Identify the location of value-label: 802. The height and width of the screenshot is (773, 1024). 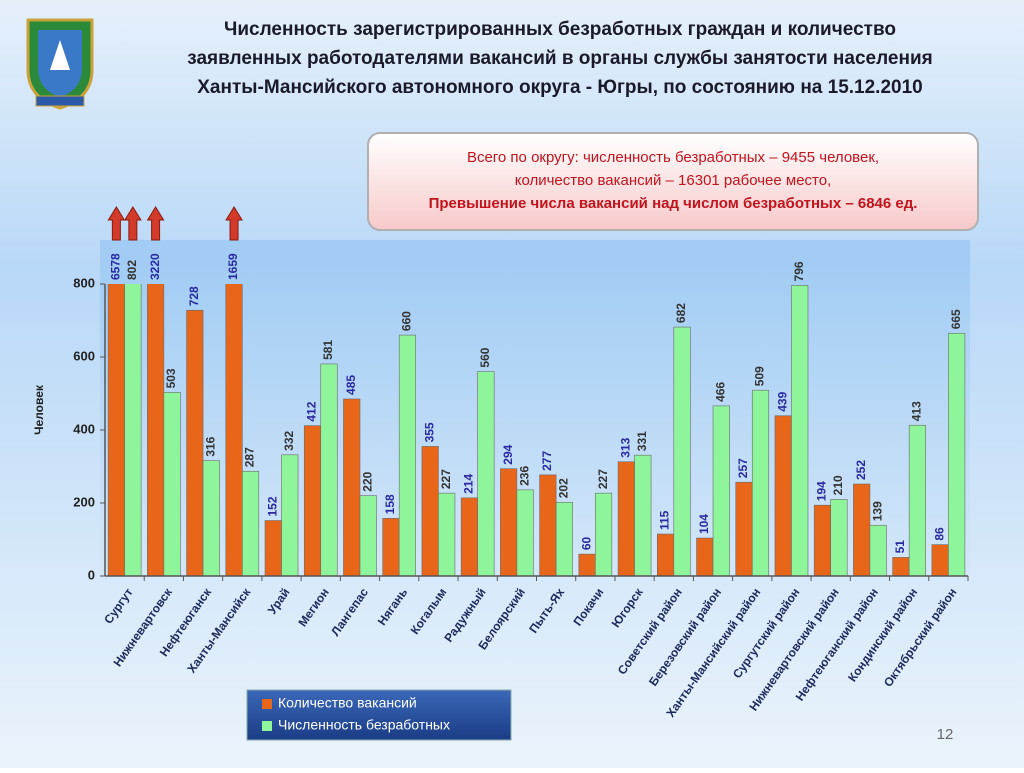
(132, 270).